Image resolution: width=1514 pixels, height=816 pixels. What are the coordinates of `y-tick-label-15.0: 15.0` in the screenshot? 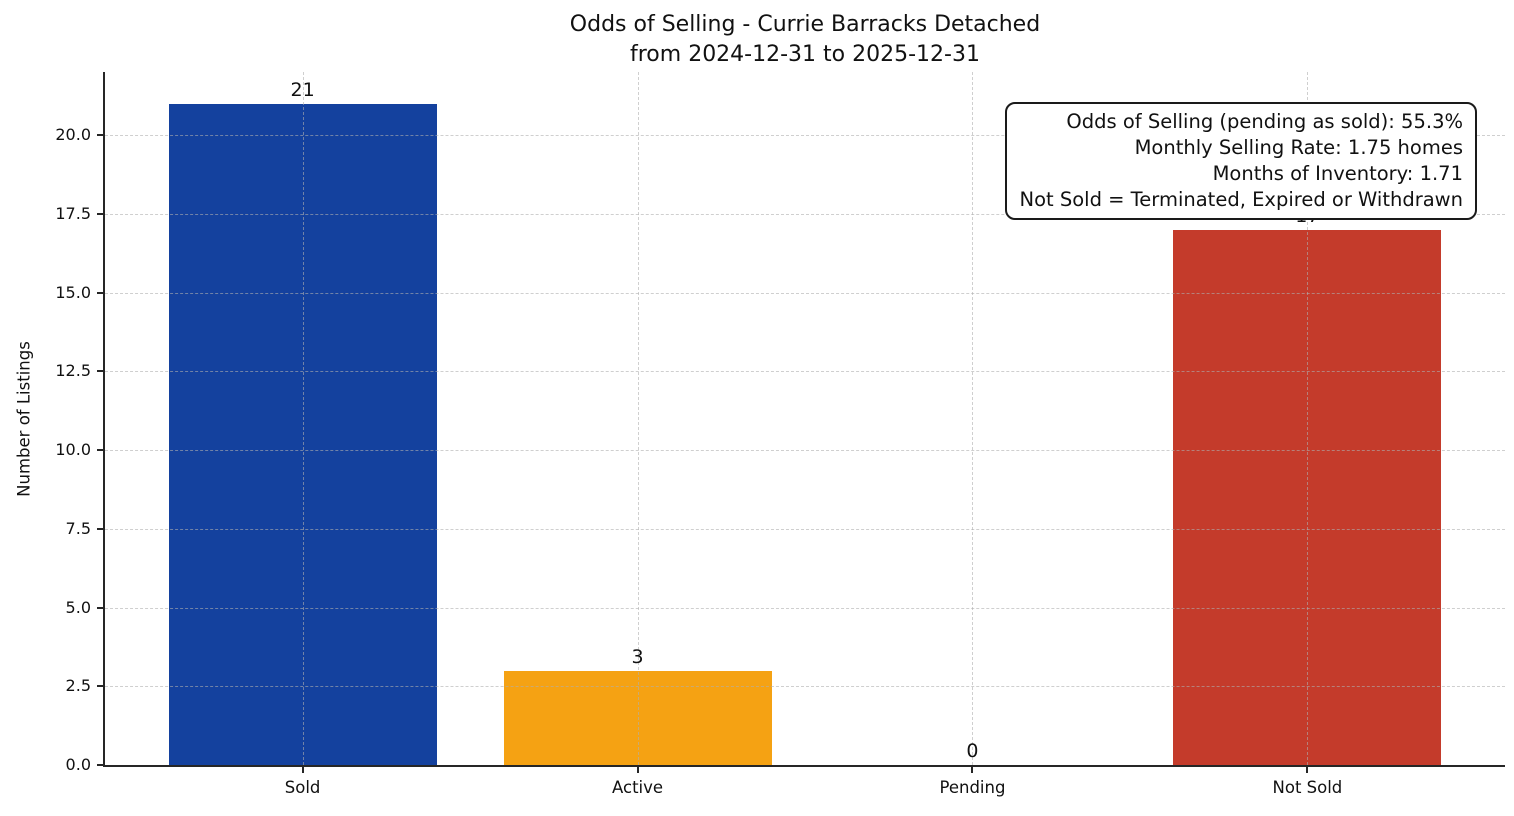 It's located at (73, 292).